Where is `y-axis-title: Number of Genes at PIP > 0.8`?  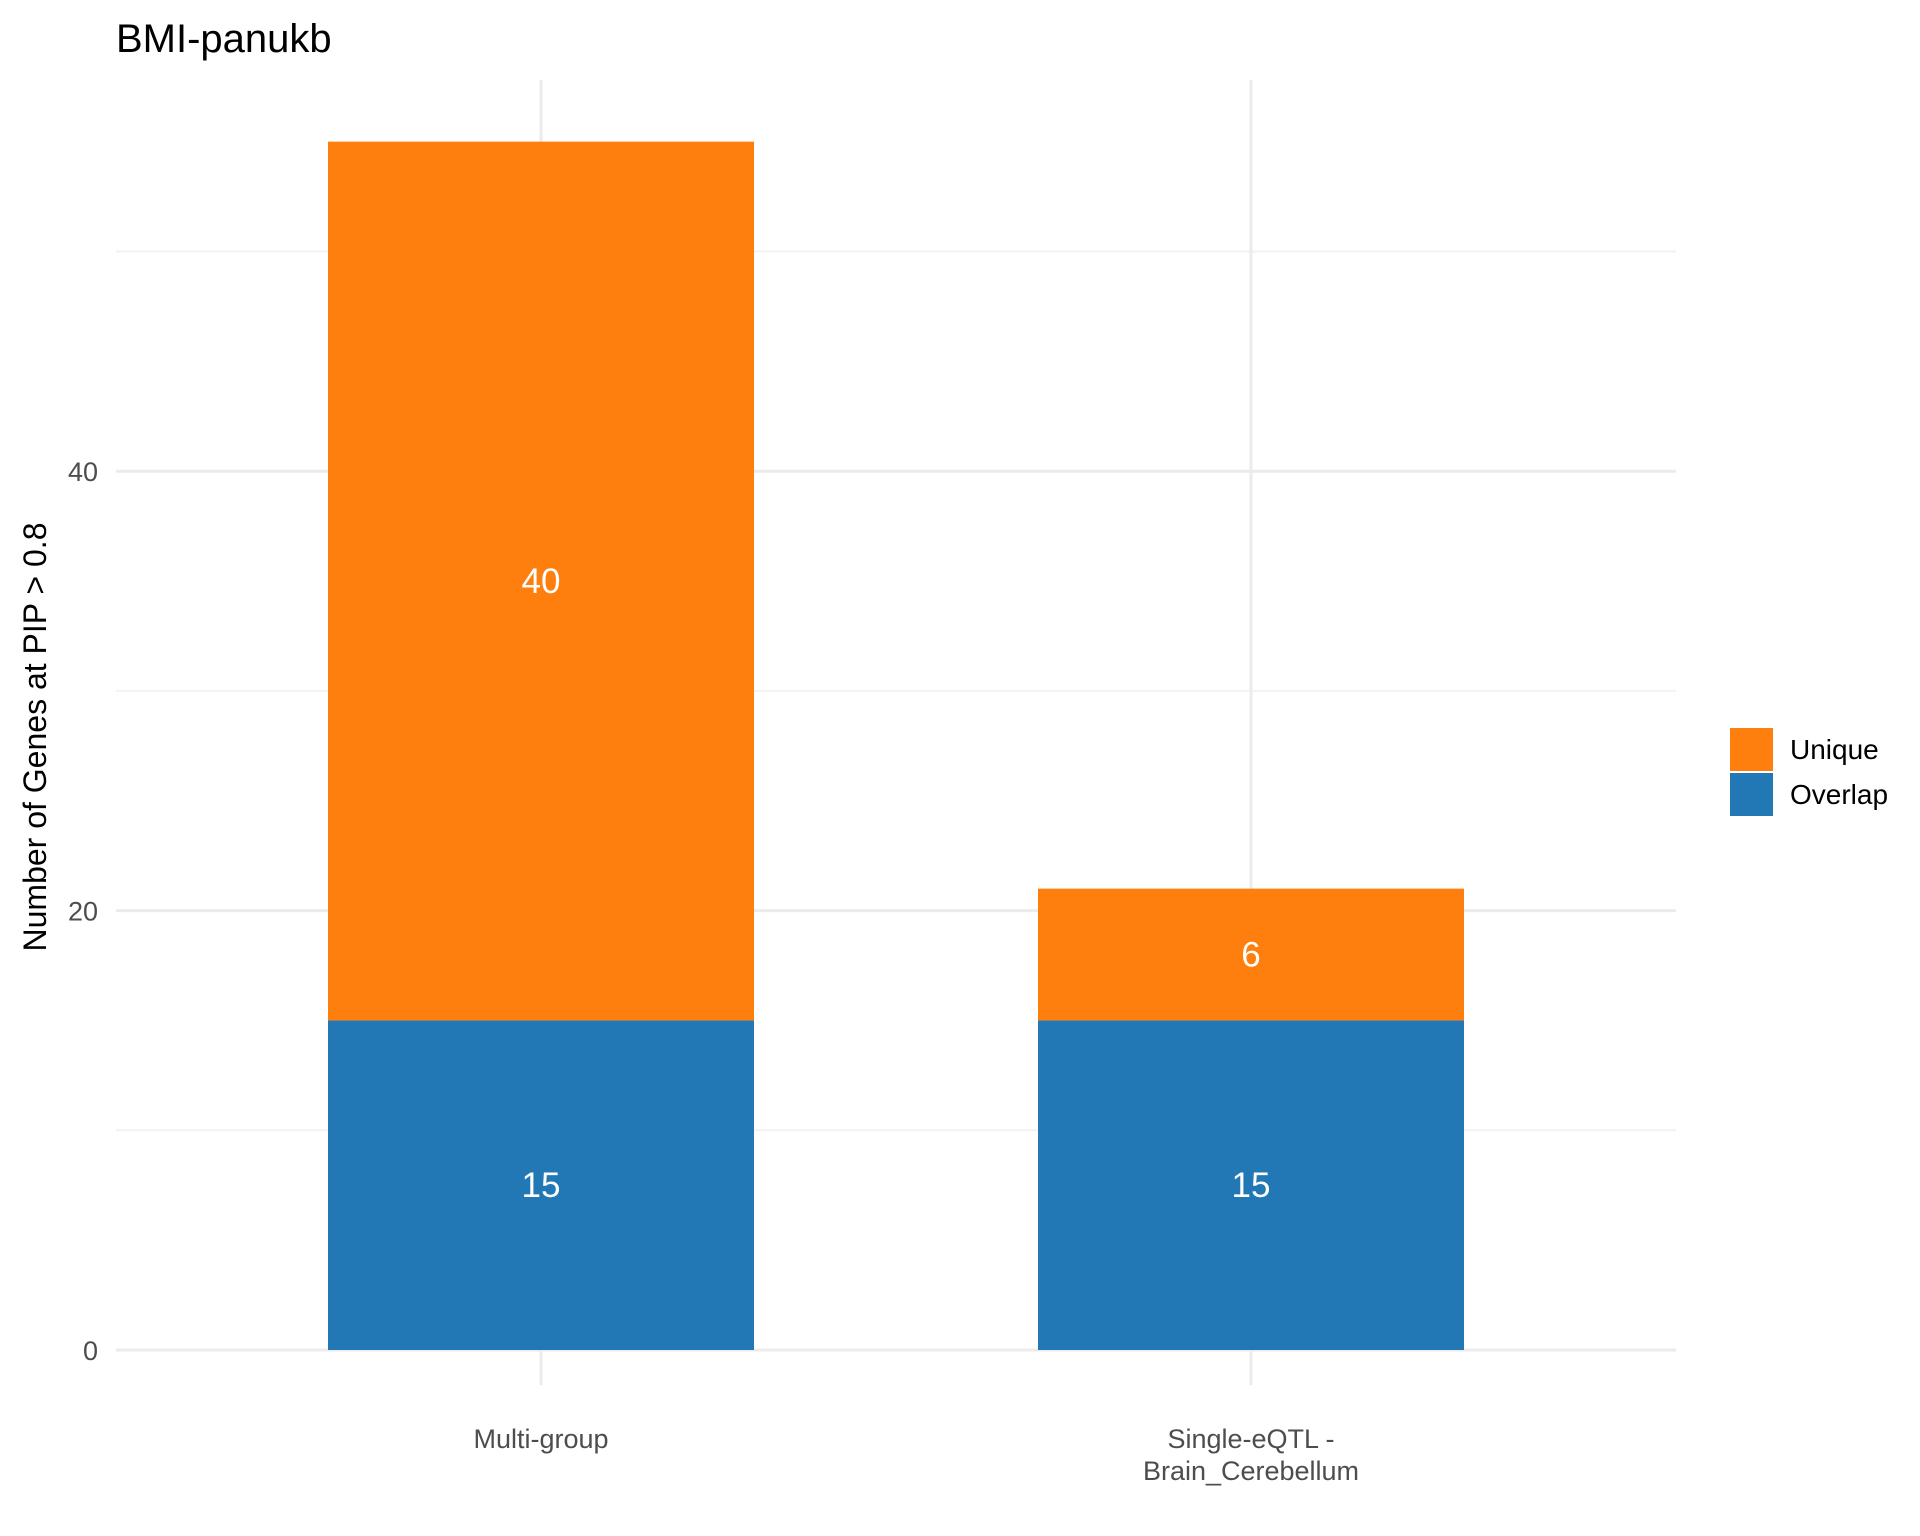
y-axis-title: Number of Genes at PIP > 0.8 is located at coordinates (35, 737).